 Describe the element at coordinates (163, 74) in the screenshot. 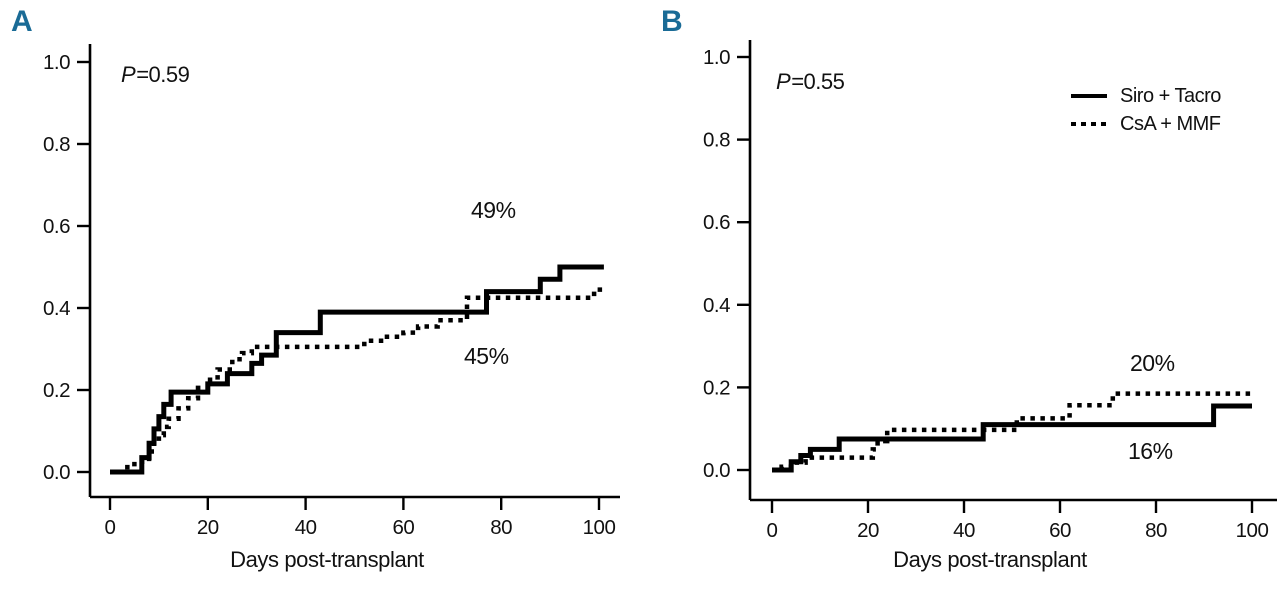

I see `p-value-a: =0.59` at that location.